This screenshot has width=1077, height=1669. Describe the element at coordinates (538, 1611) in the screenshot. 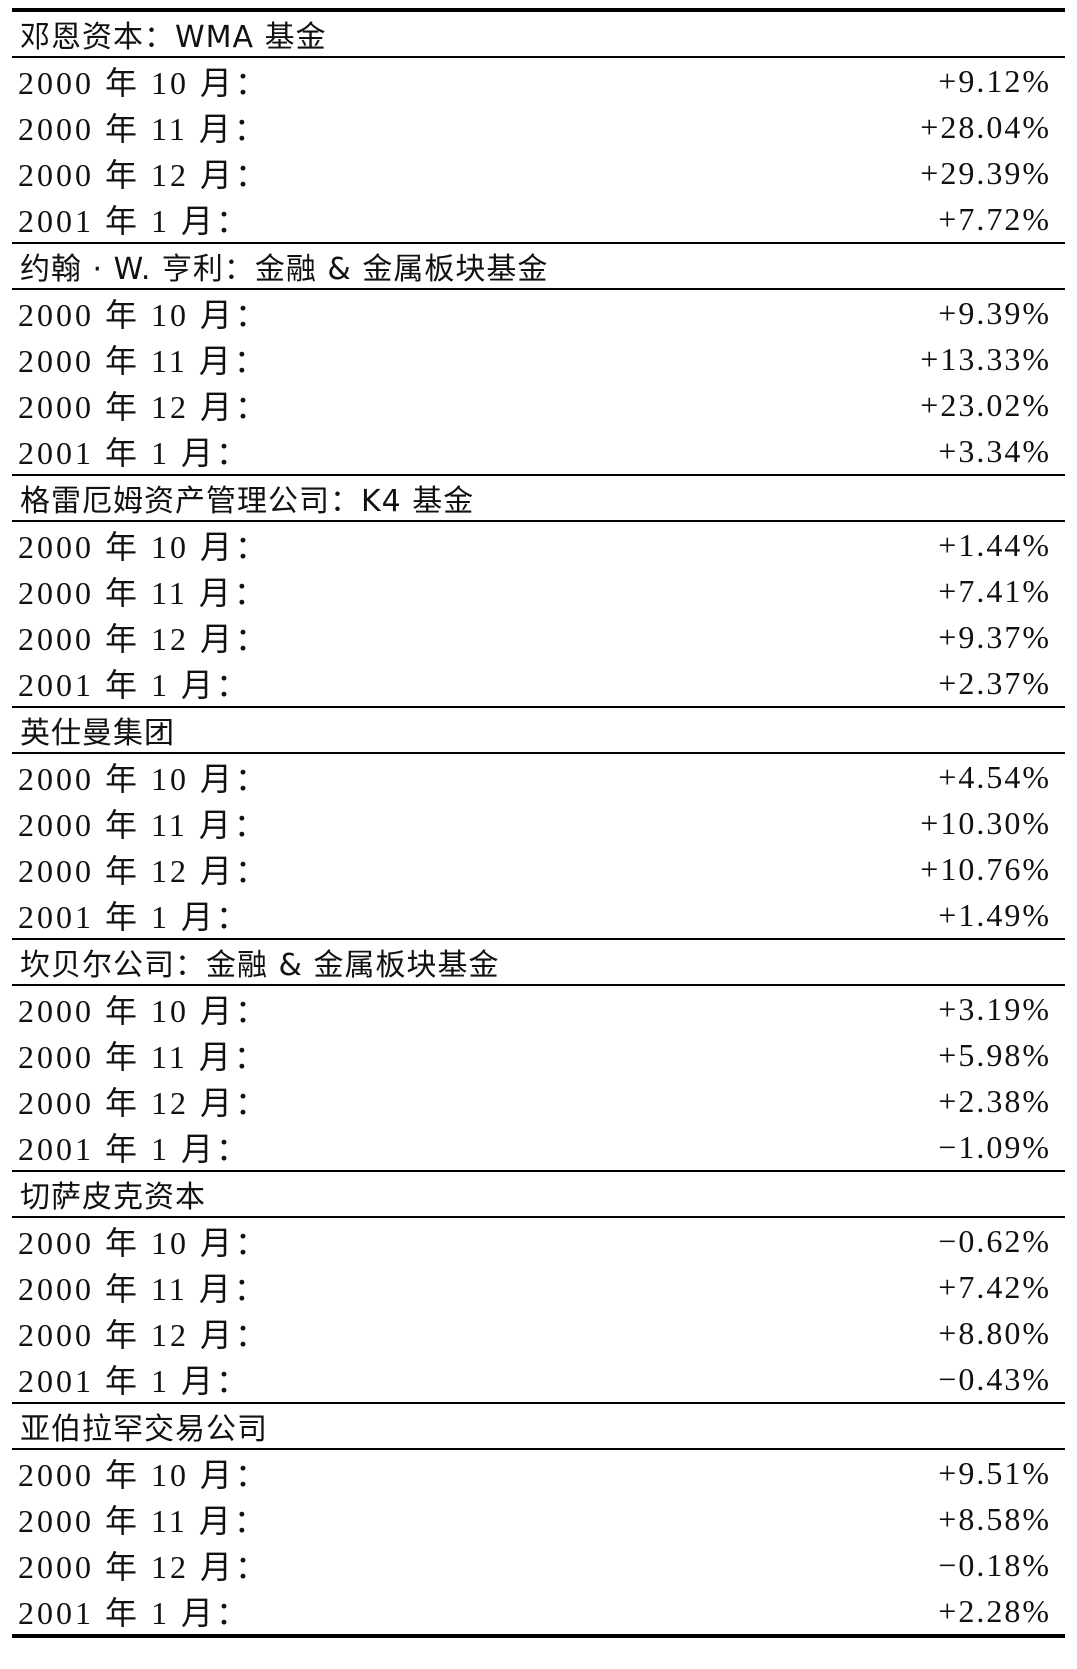

I see `table-row: 2001 年 1 月： +2.28%` at that location.